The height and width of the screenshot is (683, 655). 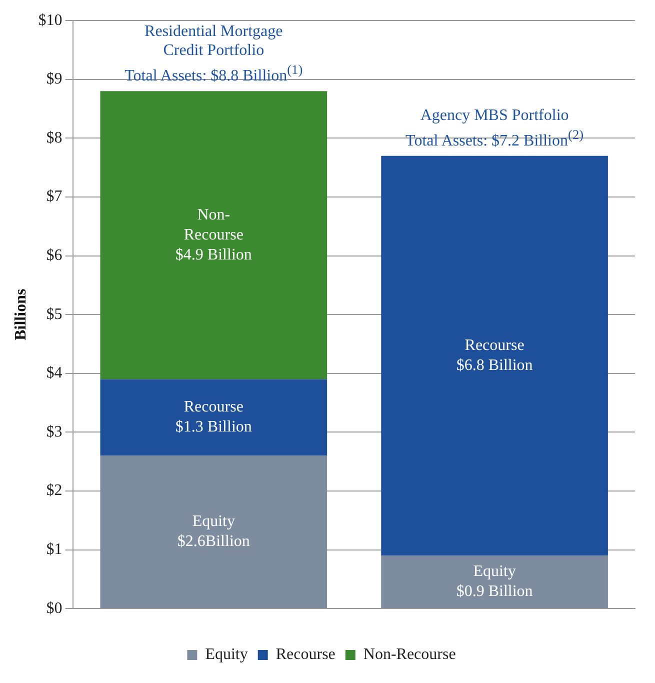 I want to click on y-tick-label: $7, so click(x=54, y=197).